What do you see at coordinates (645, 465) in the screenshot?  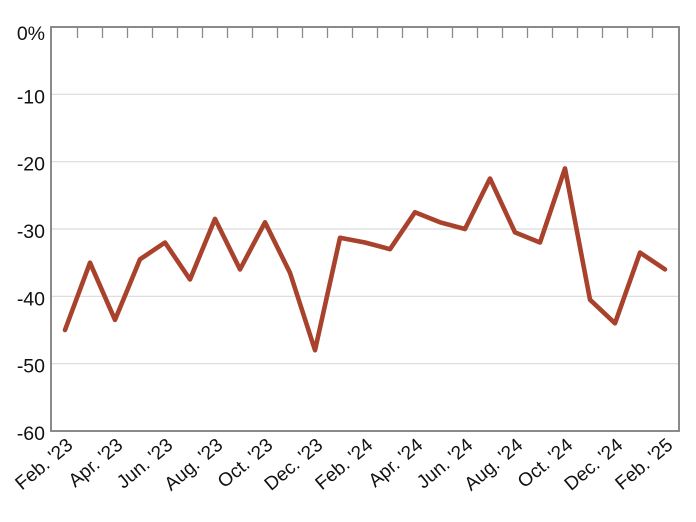 I see `x-axis-label: Feb. '25` at bounding box center [645, 465].